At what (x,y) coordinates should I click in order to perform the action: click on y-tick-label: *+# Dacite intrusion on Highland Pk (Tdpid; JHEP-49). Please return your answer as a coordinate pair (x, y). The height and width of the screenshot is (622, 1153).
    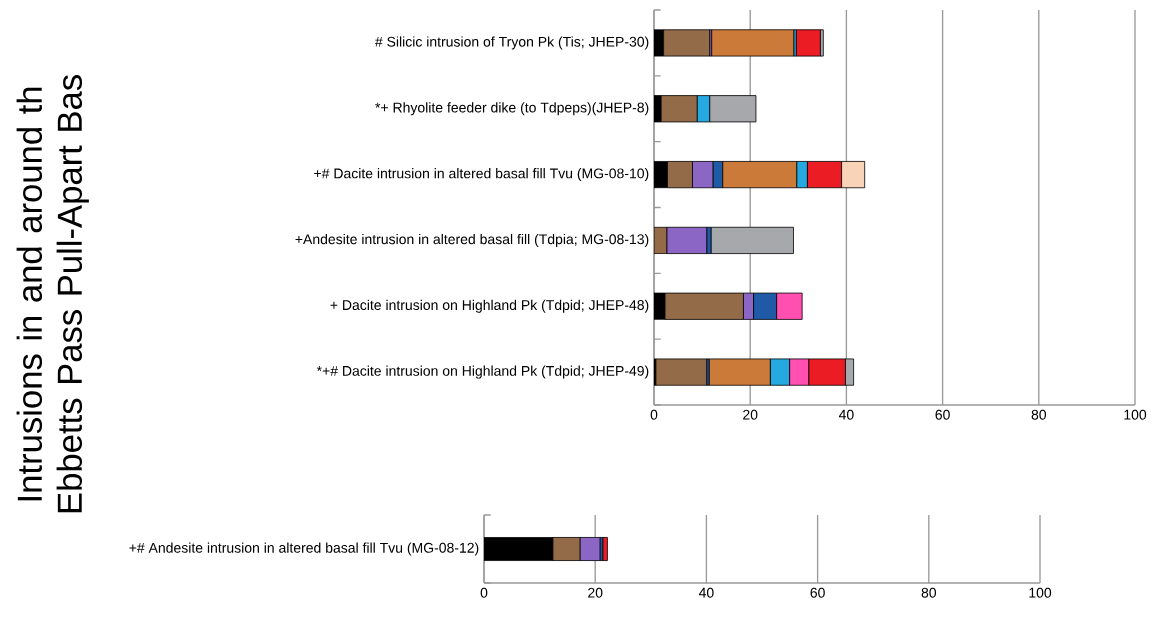
    Looking at the image, I should click on (482, 372).